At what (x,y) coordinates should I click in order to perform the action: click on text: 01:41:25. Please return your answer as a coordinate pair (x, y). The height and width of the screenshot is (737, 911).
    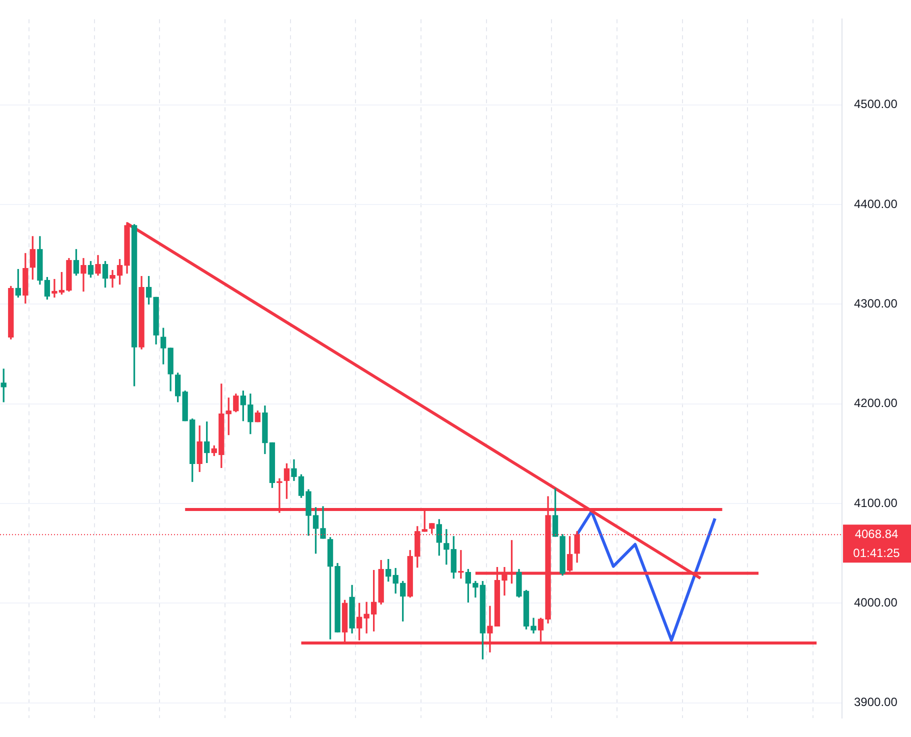
    Looking at the image, I should click on (876, 553).